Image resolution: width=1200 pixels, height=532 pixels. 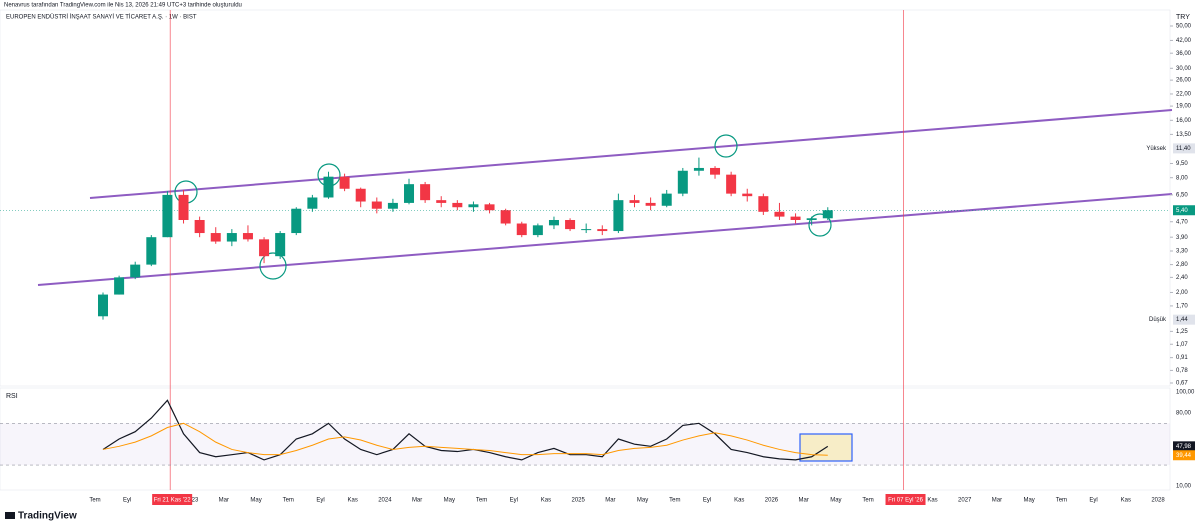 What do you see at coordinates (1182, 252) in the screenshot?
I see `y-tick-label: 3,30` at bounding box center [1182, 252].